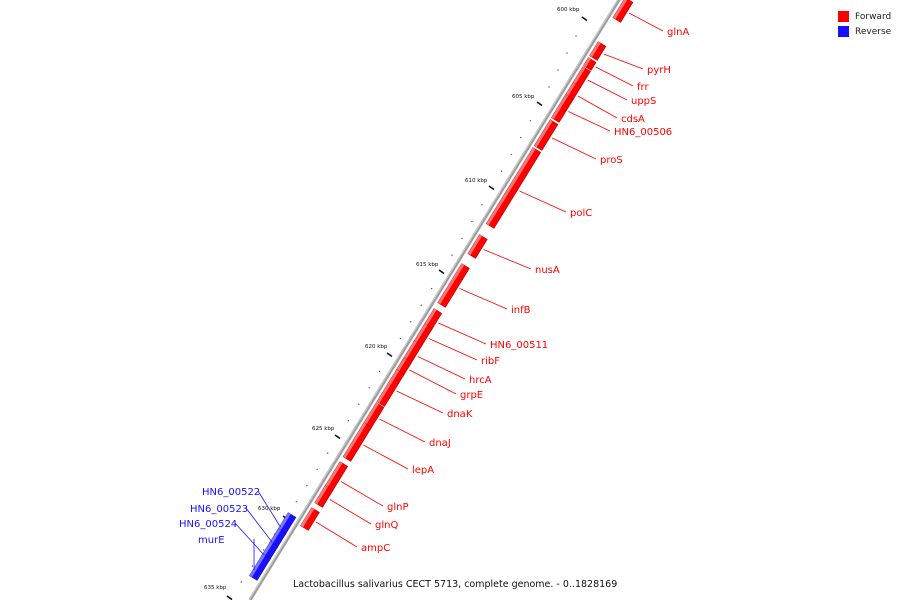 Image resolution: width=900 pixels, height=600 pixels. Describe the element at coordinates (843, 31) in the screenshot. I see `reverse-swatch` at that location.